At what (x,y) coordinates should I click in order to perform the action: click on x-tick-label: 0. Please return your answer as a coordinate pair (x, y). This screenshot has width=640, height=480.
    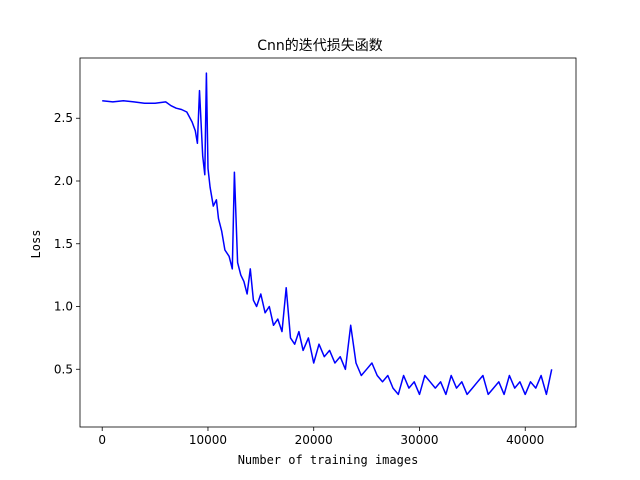
    Looking at the image, I should click on (102, 440).